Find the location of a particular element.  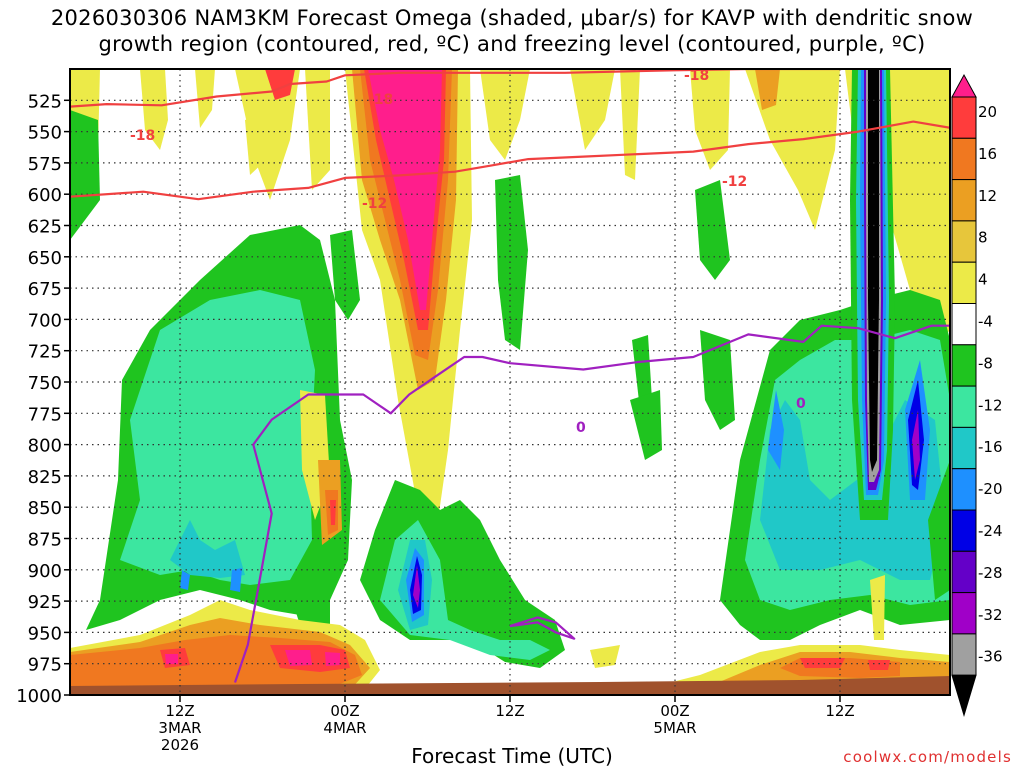

y-tick-label-900: 900 is located at coordinates (45, 571).